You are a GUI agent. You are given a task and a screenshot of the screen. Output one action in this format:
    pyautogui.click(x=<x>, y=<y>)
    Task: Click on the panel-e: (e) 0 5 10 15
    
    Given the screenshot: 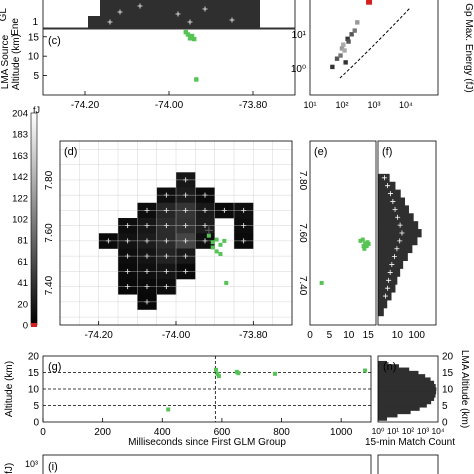 What is the action you would take?
    pyautogui.click(x=342, y=240)
    